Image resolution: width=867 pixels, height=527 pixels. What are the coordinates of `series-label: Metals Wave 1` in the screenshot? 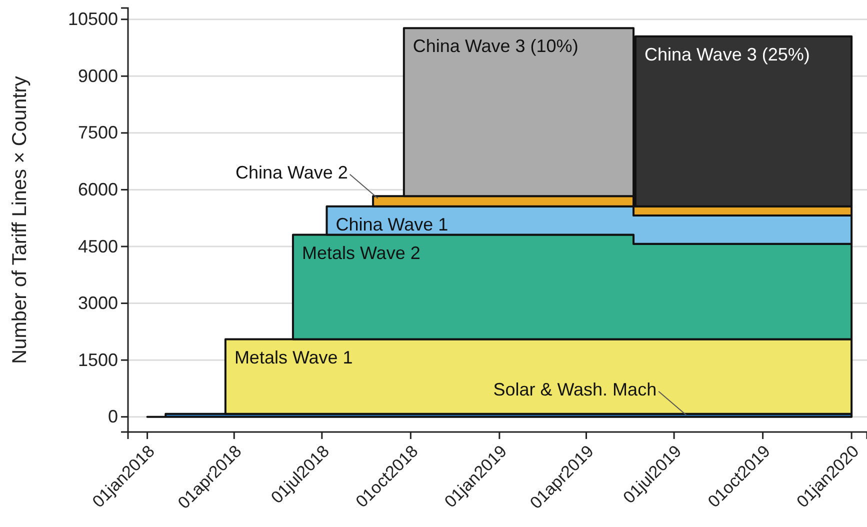 It's located at (293, 357).